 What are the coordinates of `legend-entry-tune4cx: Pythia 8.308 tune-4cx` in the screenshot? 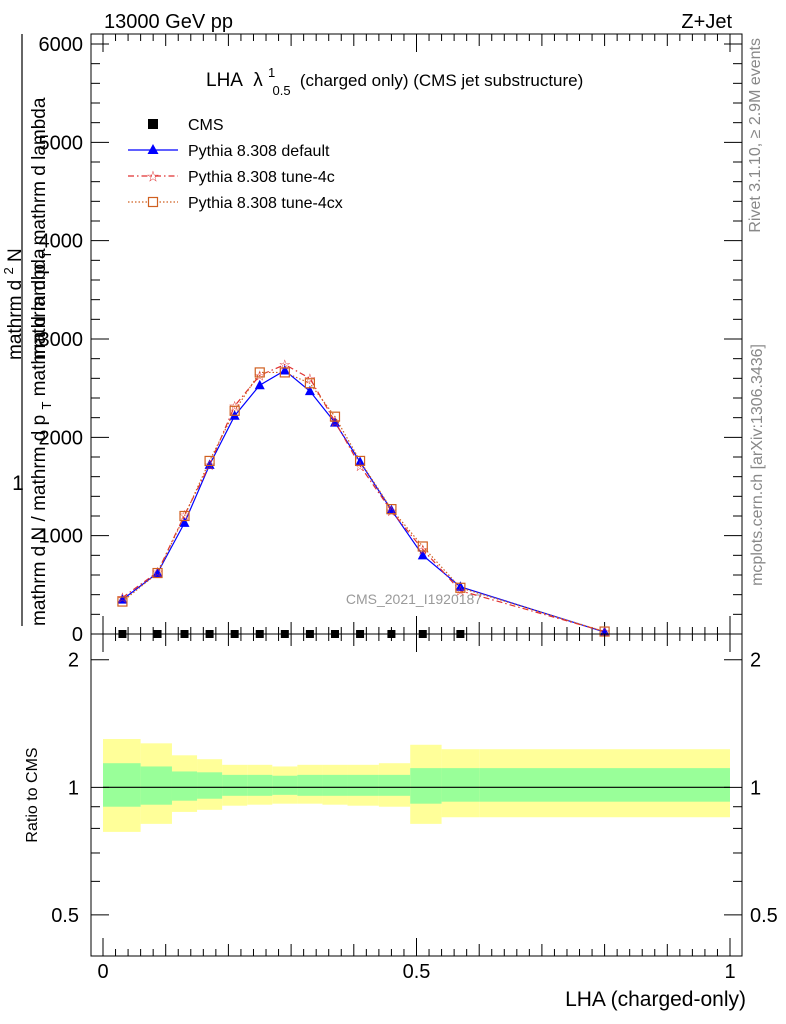 It's located at (235, 203).